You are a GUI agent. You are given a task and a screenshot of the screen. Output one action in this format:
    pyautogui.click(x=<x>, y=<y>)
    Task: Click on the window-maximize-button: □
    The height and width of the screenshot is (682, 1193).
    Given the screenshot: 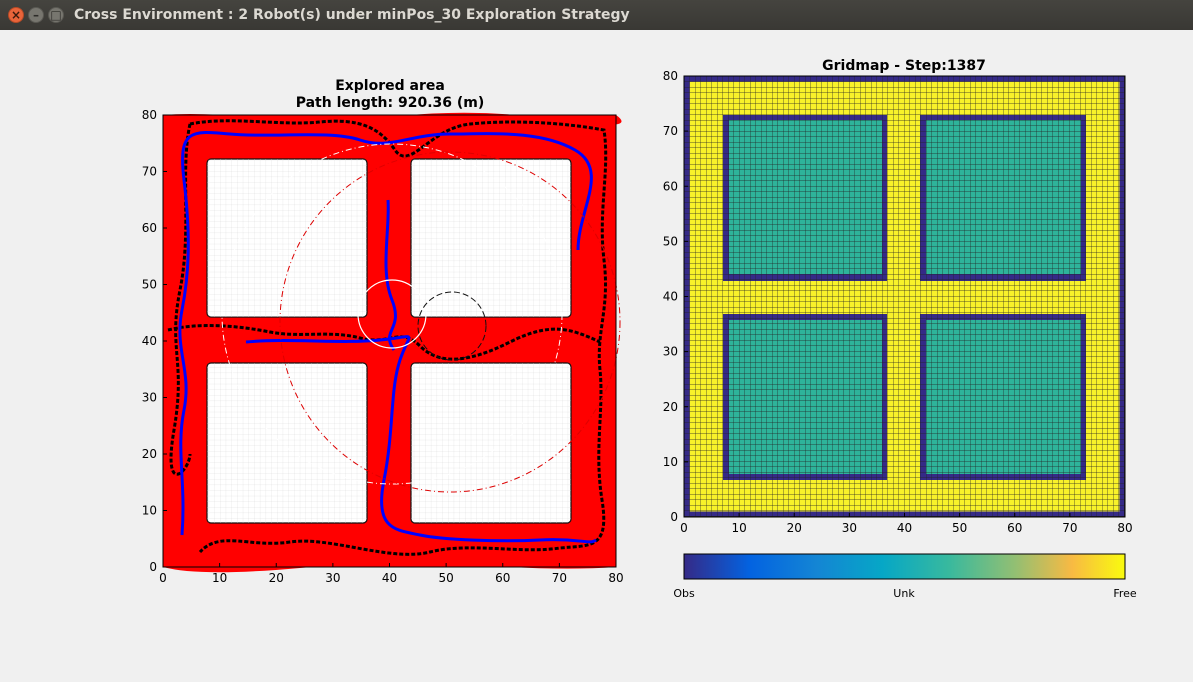 What is the action you would take?
    pyautogui.click(x=56, y=15)
    